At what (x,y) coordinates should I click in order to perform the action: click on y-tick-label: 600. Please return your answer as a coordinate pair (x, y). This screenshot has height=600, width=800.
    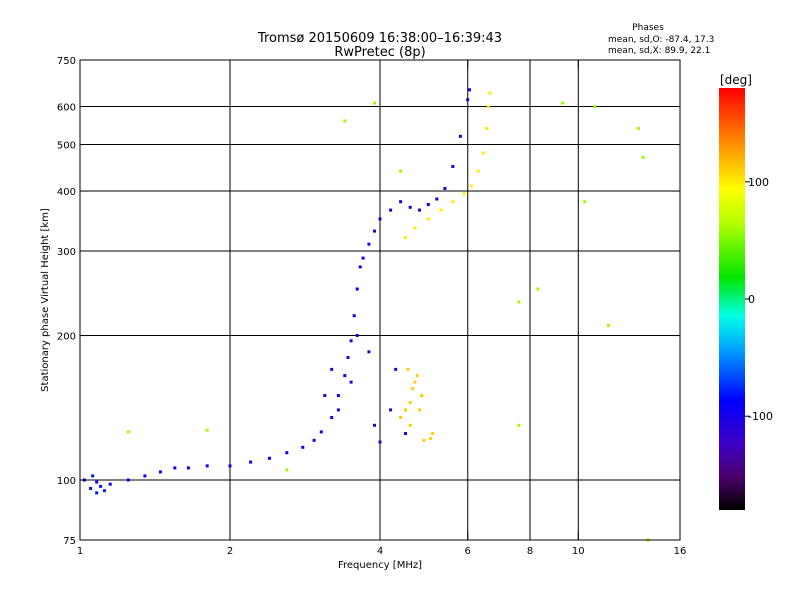
    Looking at the image, I should click on (66, 108).